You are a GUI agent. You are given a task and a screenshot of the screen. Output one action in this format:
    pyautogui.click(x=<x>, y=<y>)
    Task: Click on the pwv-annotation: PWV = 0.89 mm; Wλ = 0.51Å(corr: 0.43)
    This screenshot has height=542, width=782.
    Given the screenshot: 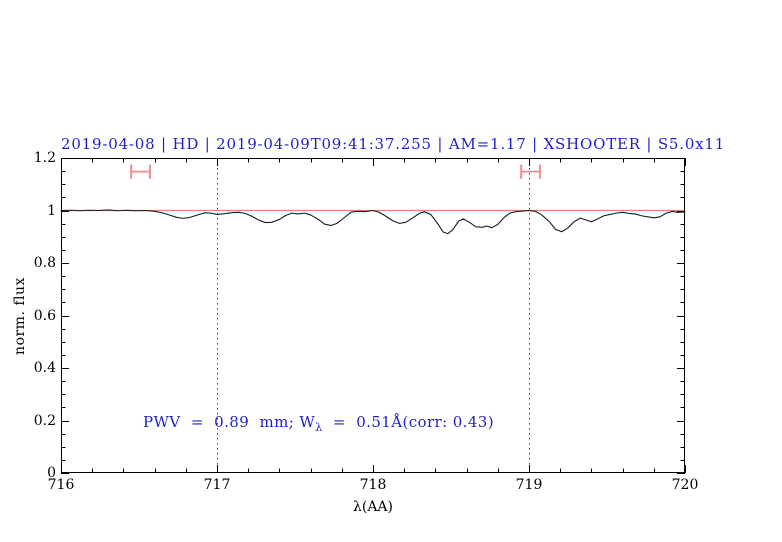 What is the action you would take?
    pyautogui.click(x=318, y=423)
    